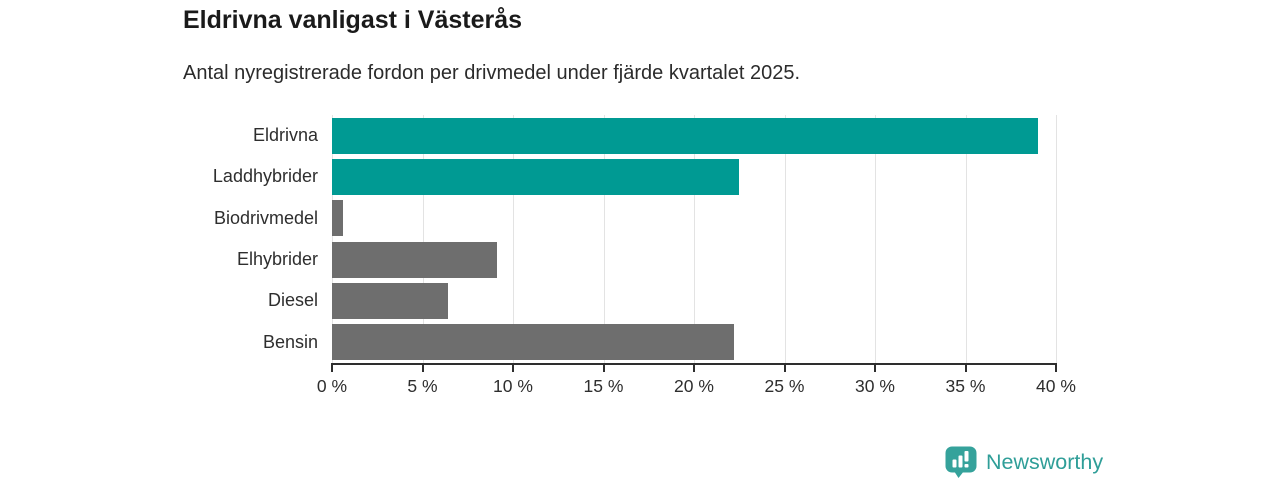 The image size is (1280, 480). What do you see at coordinates (784, 386) in the screenshot?
I see `x-tick-label-25: 25 %` at bounding box center [784, 386].